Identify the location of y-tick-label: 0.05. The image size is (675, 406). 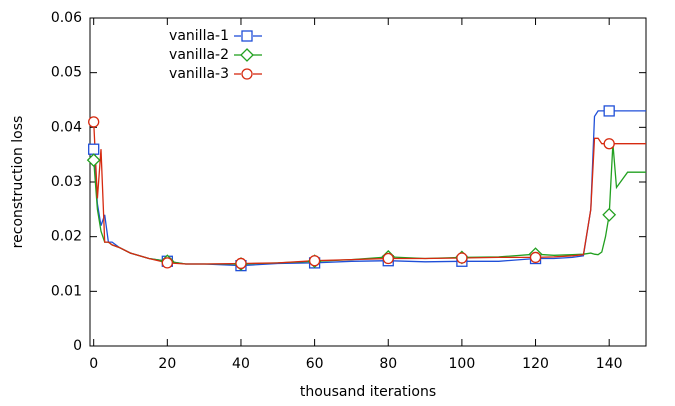
(66, 73).